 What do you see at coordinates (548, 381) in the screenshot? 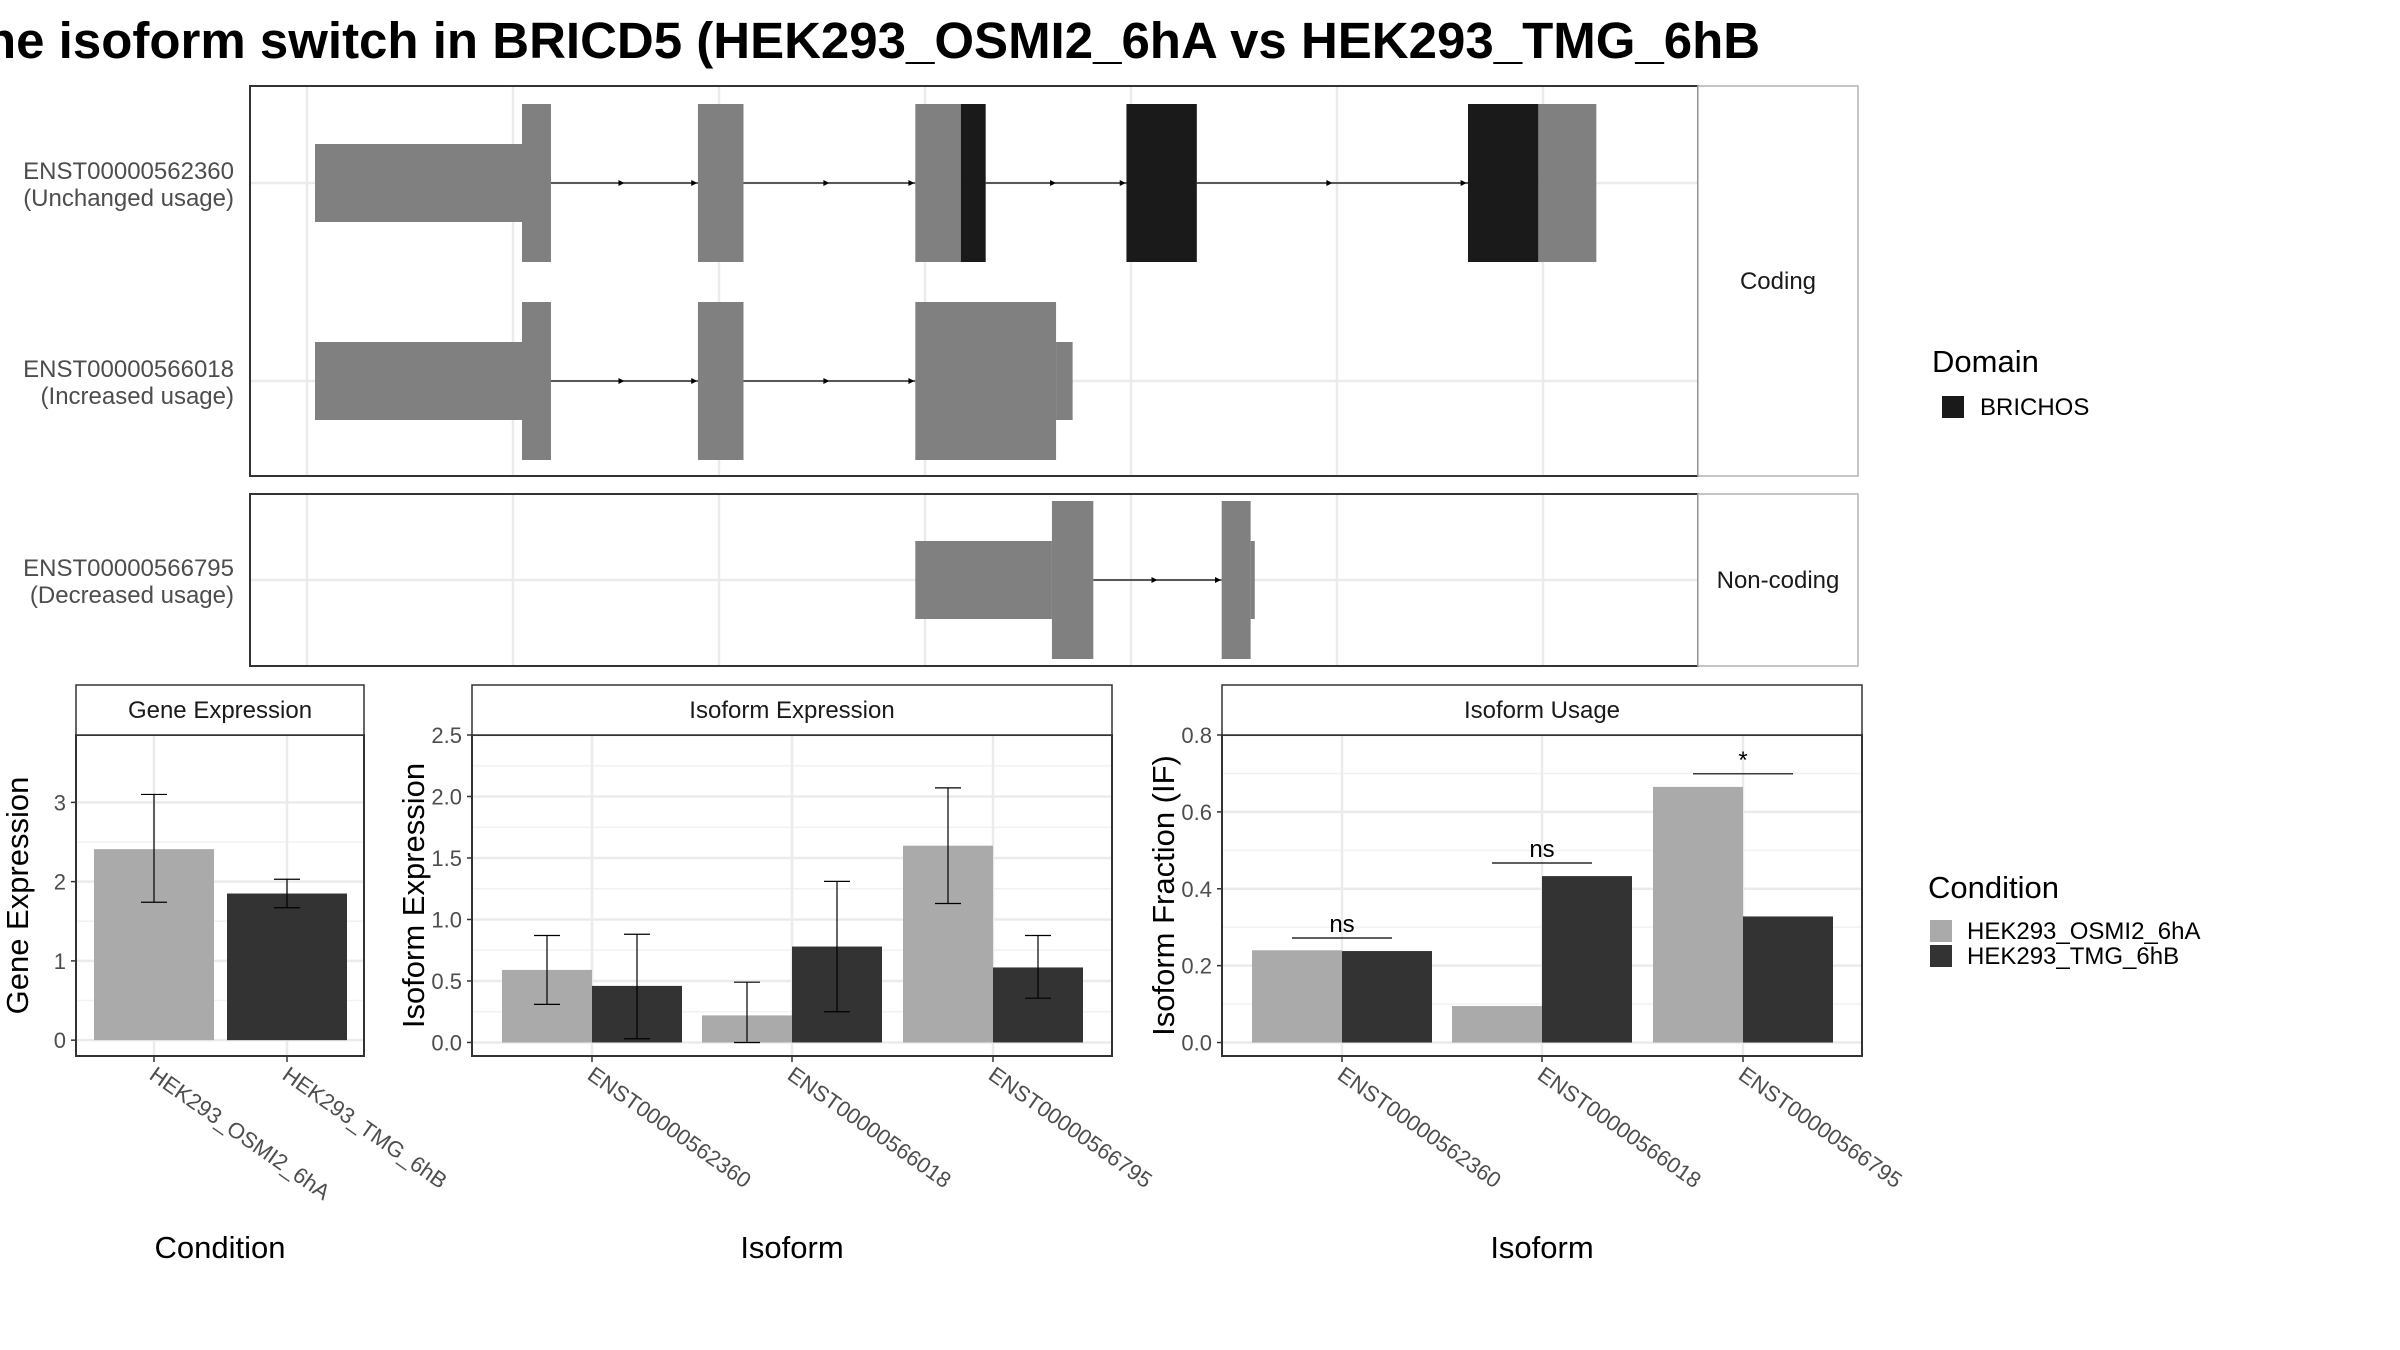
I see `transcript-ENST00000566018: ENST00000566018(Increased usage)` at bounding box center [548, 381].